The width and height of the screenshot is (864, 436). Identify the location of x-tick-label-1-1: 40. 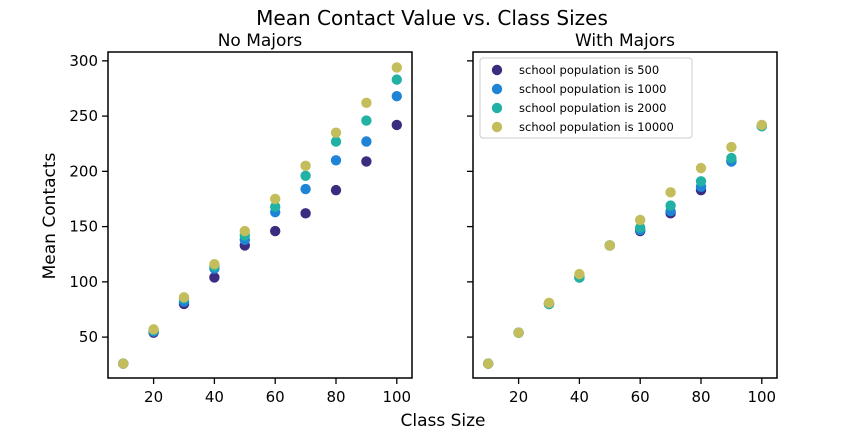
(579, 397).